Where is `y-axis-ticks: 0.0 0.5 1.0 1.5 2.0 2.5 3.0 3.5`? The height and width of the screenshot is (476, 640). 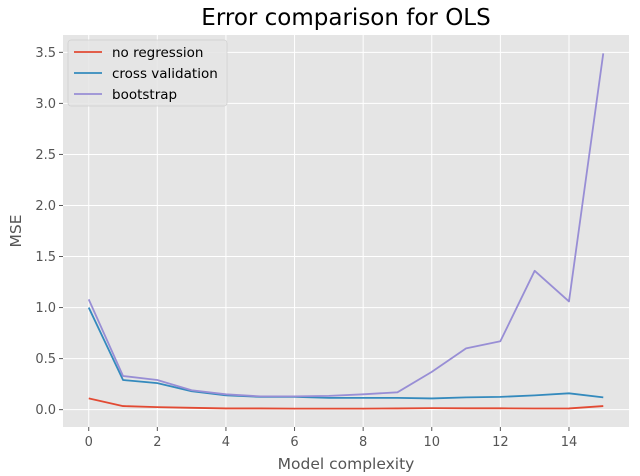
y-axis-ticks: 0.0 0.5 1.0 1.5 2.0 2.5 3.0 3.5 is located at coordinates (49, 232).